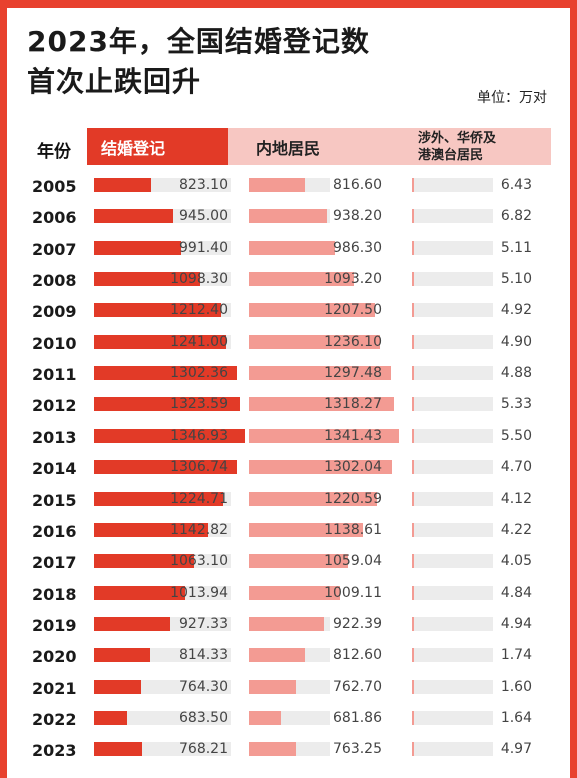  I want to click on year-label: 2022, so click(54, 719).